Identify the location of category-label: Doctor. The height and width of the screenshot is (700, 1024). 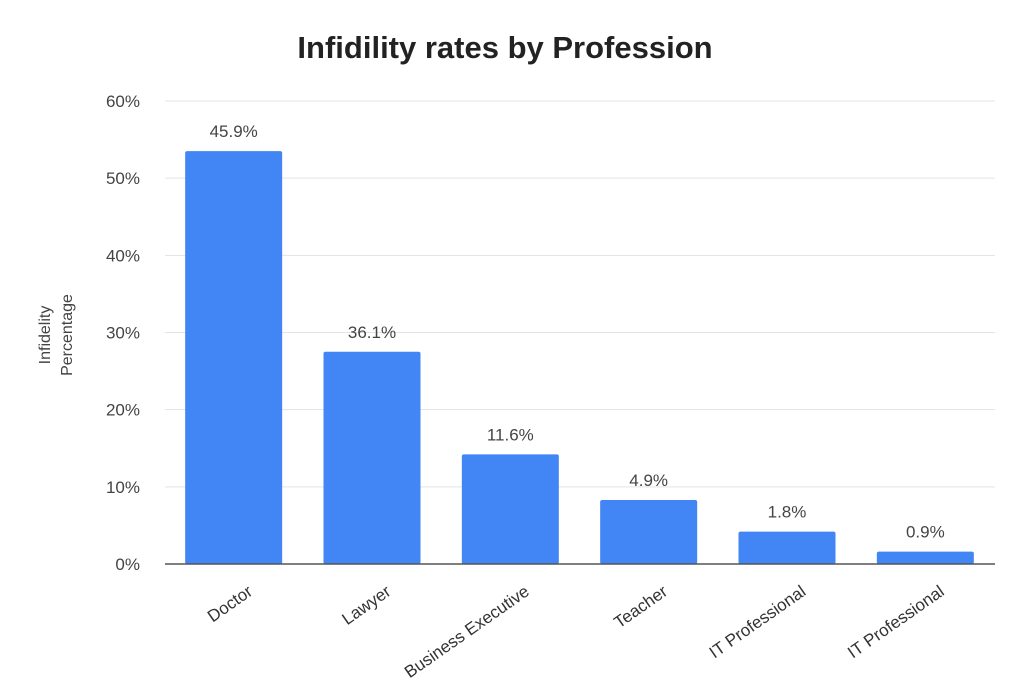
(230, 604).